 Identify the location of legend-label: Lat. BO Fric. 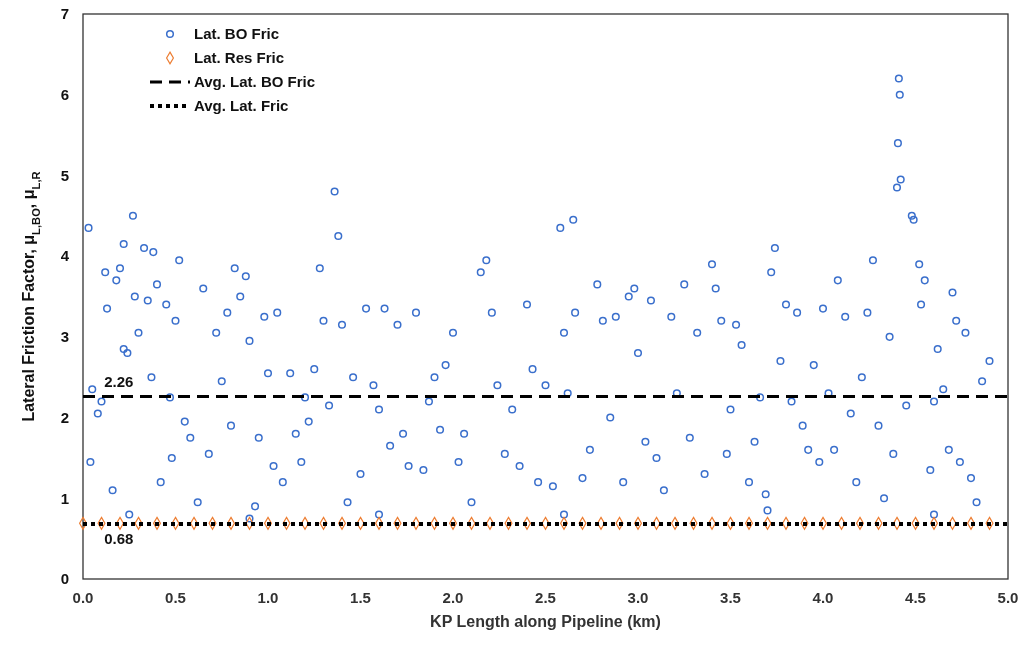
(237, 34).